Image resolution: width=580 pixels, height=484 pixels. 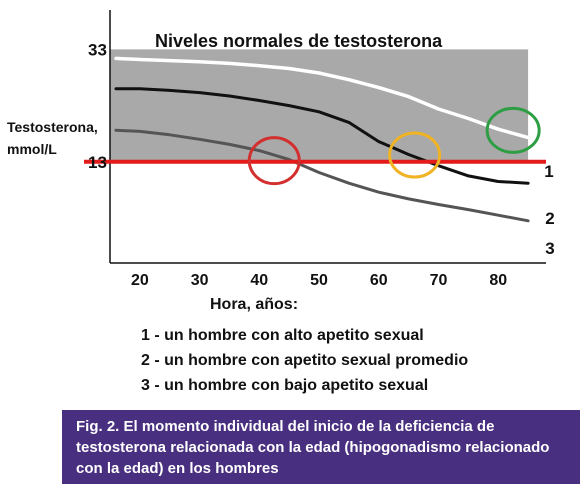 What do you see at coordinates (319, 280) in the screenshot?
I see `x-tick-label-50: 50` at bounding box center [319, 280].